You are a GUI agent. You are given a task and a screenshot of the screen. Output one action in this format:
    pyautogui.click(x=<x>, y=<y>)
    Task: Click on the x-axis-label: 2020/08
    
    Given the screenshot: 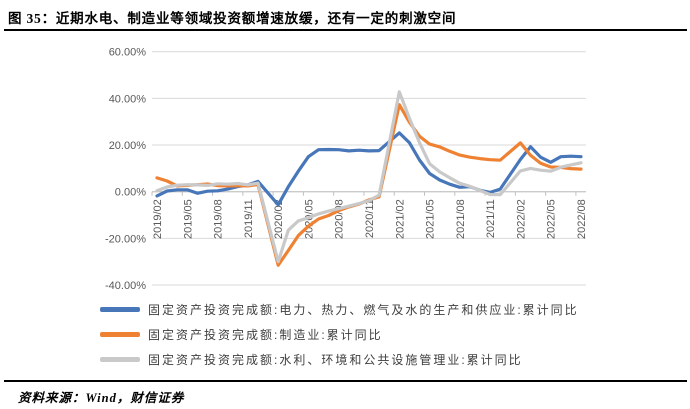 What is the action you would take?
    pyautogui.click(x=340, y=219)
    